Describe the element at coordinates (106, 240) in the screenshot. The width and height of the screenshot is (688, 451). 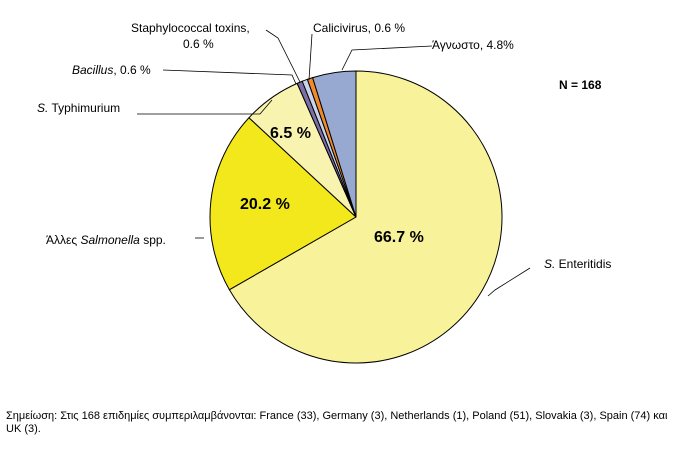
I see `label-other-salmonella: Άλλες Salmonella spp.` at that location.